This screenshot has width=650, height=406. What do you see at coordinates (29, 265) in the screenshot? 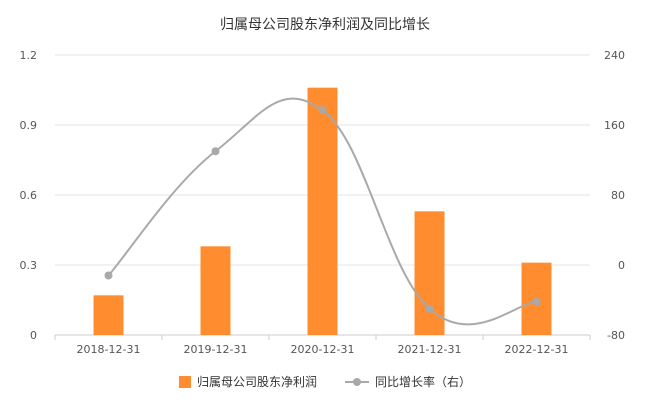
I see `y-left-tick-label: 0.3` at bounding box center [29, 265].